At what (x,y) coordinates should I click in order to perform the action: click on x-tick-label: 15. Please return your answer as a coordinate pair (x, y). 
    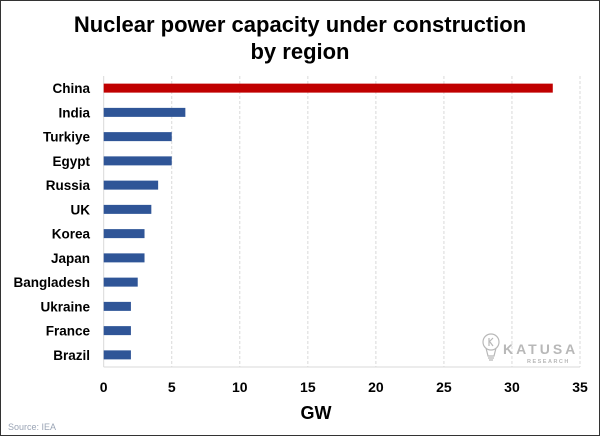
    Looking at the image, I should click on (308, 387).